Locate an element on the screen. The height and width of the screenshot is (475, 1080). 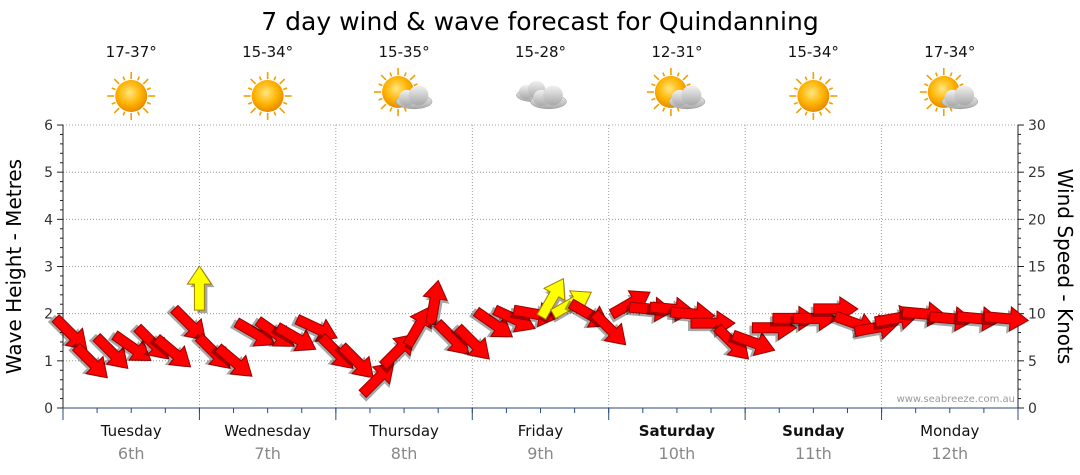
day-label: Sunday is located at coordinates (813, 431).